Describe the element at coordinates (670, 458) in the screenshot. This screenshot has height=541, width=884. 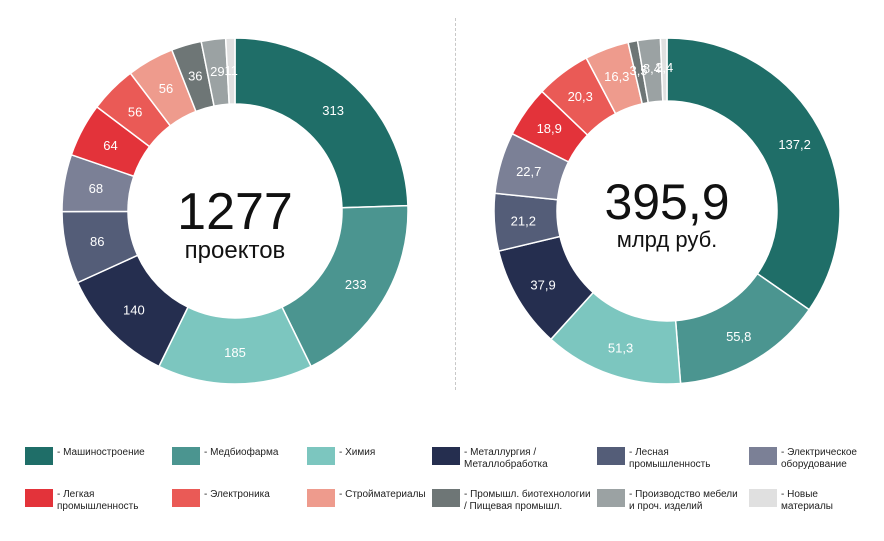
I see `legend-label: - Лесная промышленность` at that location.